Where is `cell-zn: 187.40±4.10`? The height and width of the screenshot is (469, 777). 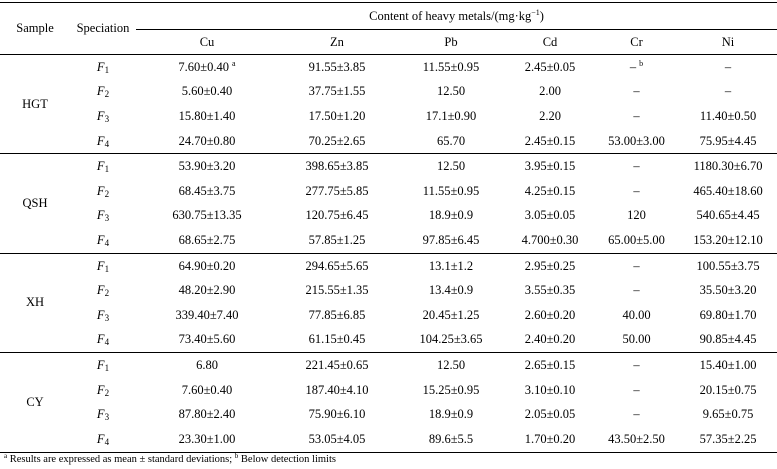
cell-zn: 187.40±4.10 is located at coordinates (337, 390).